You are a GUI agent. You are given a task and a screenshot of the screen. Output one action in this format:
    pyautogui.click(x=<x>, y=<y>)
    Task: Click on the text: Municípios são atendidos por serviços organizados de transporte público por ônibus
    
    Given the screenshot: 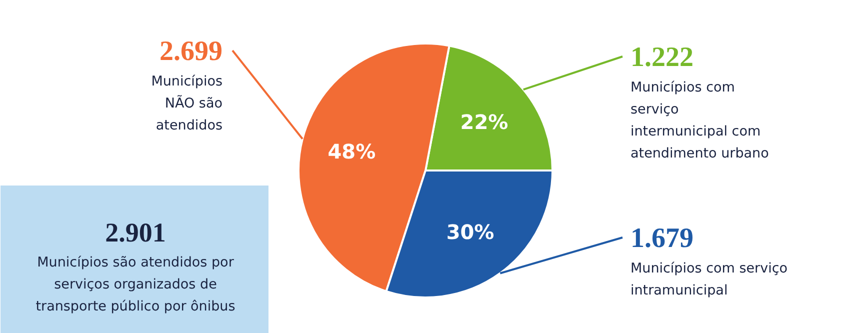 What is the action you would take?
    pyautogui.click(x=136, y=284)
    